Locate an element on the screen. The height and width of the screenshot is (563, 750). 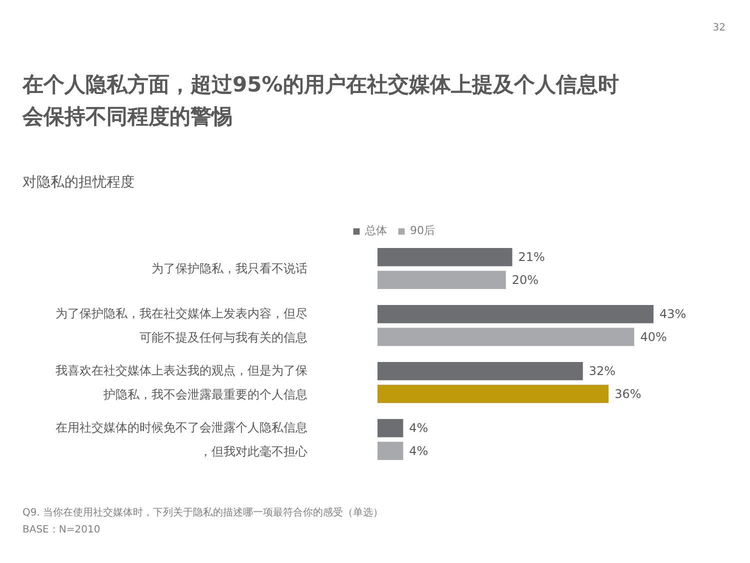
text: Q9. 当你在使用社交媒体时，下列关于隐私的描述哪一项最符合你的感受（单选） is located at coordinates (203, 512).